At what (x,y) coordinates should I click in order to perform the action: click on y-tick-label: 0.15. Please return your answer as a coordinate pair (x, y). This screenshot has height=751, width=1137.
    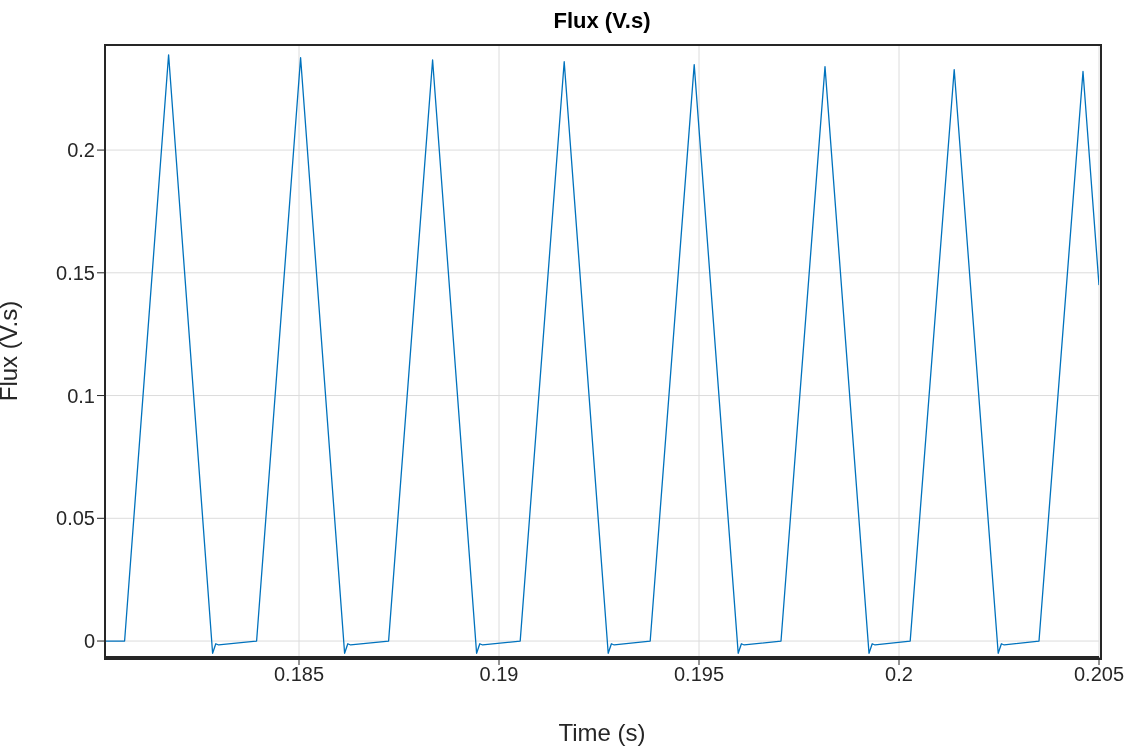
    Looking at the image, I should click on (75, 272).